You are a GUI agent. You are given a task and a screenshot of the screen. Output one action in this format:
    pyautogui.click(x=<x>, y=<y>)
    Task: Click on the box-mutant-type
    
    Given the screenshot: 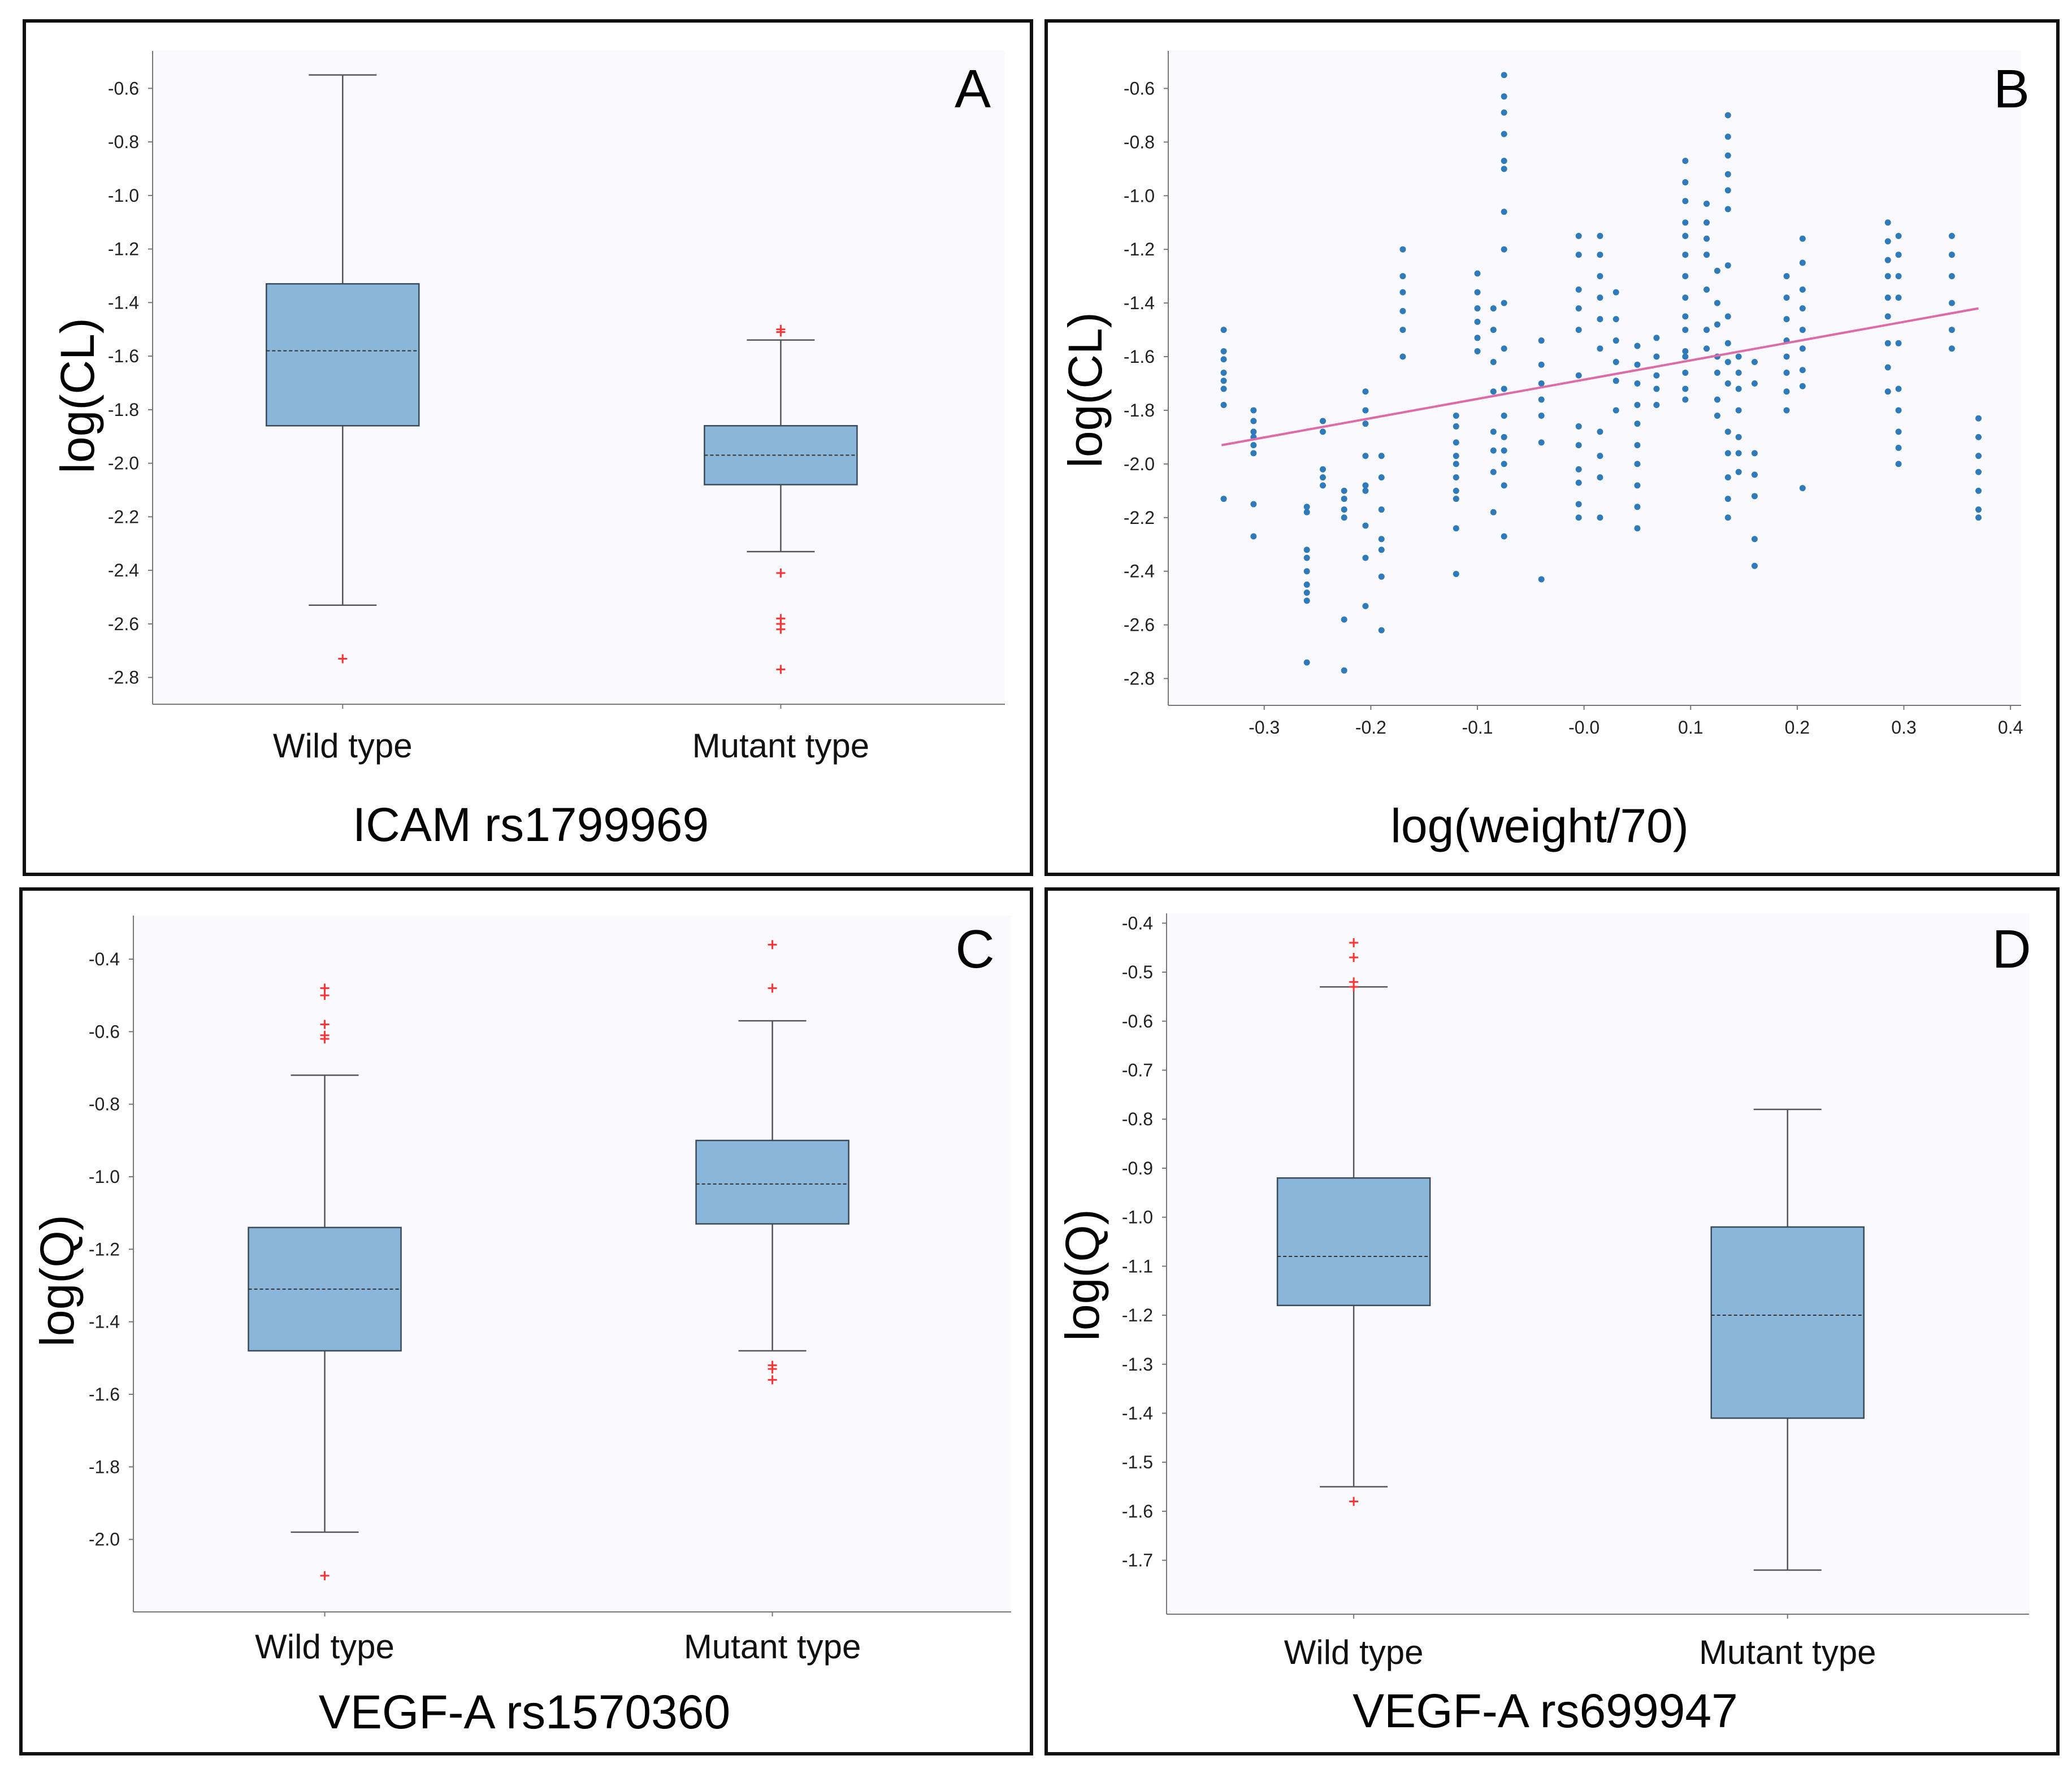 What is the action you would take?
    pyautogui.click(x=1787, y=1322)
    